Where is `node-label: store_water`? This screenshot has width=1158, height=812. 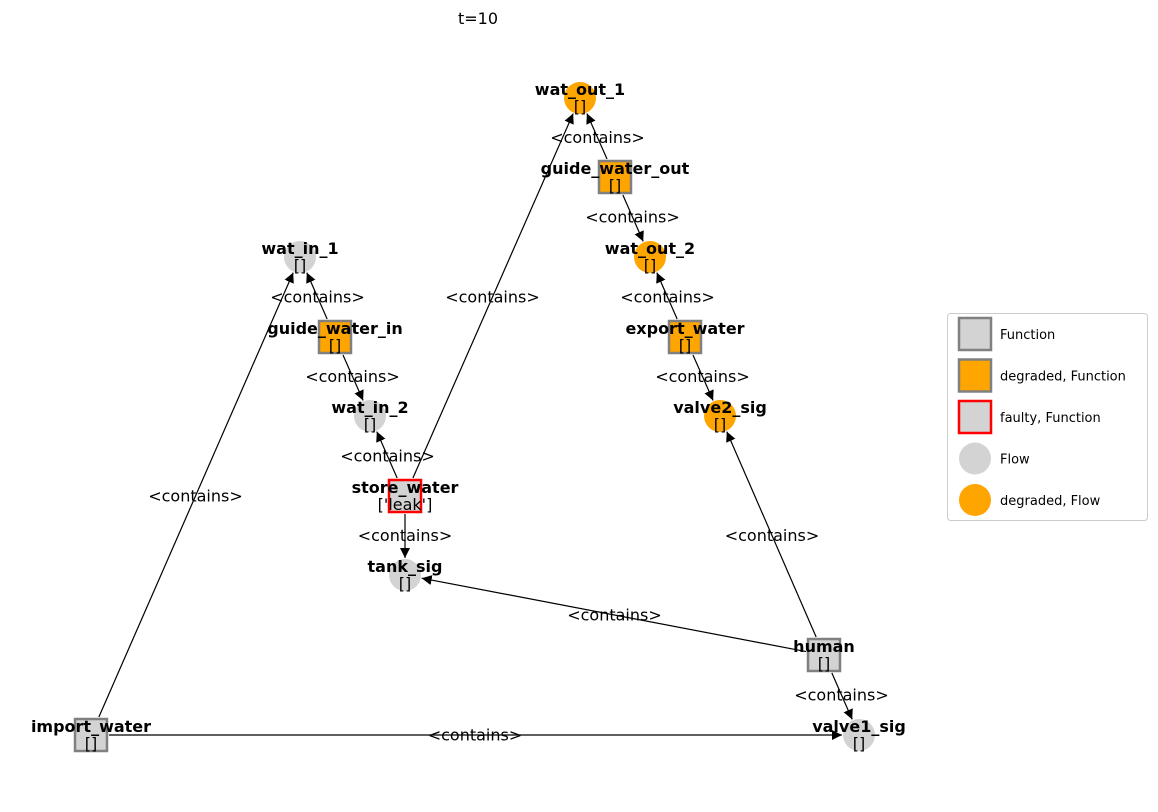 node-label: store_water is located at coordinates (405, 487).